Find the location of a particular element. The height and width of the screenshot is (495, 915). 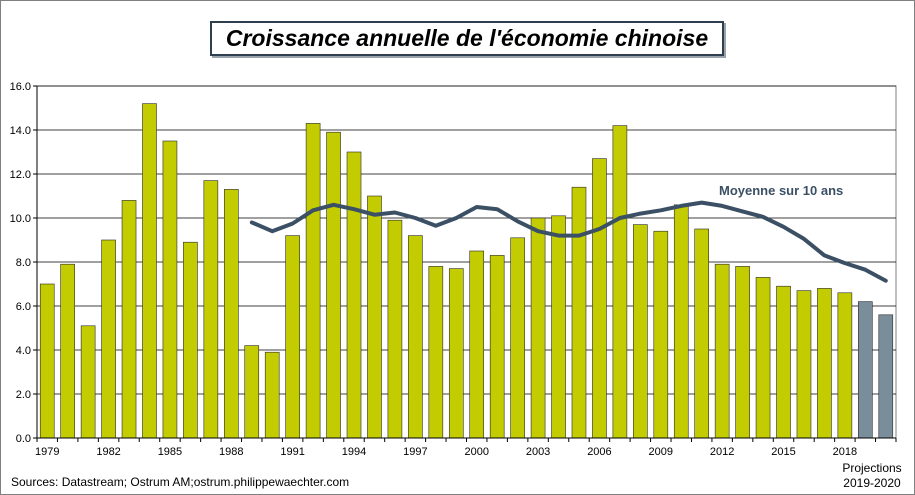

line-layer is located at coordinates (568, 241).